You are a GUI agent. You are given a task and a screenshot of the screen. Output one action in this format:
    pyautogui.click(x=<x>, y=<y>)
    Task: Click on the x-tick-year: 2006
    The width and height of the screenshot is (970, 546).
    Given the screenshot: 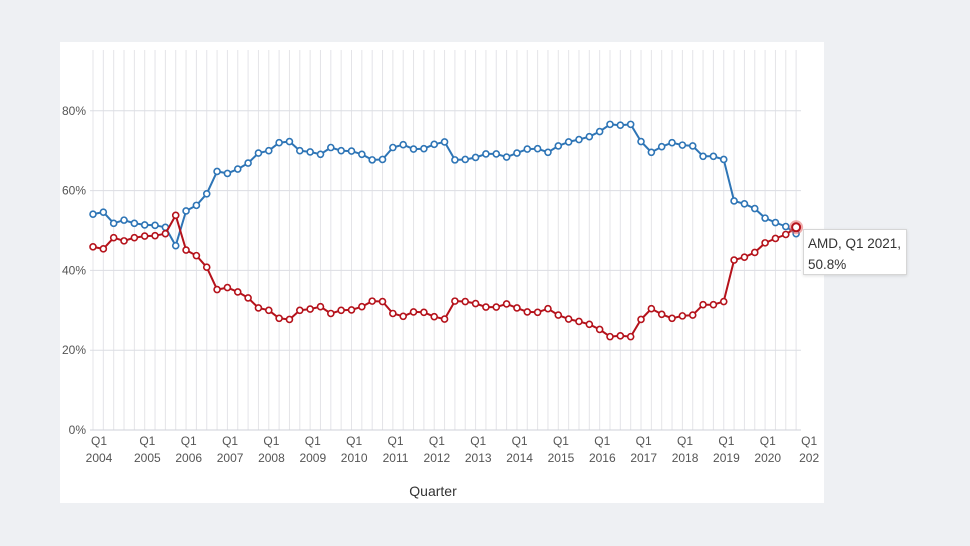 What is the action you would take?
    pyautogui.click(x=188, y=458)
    